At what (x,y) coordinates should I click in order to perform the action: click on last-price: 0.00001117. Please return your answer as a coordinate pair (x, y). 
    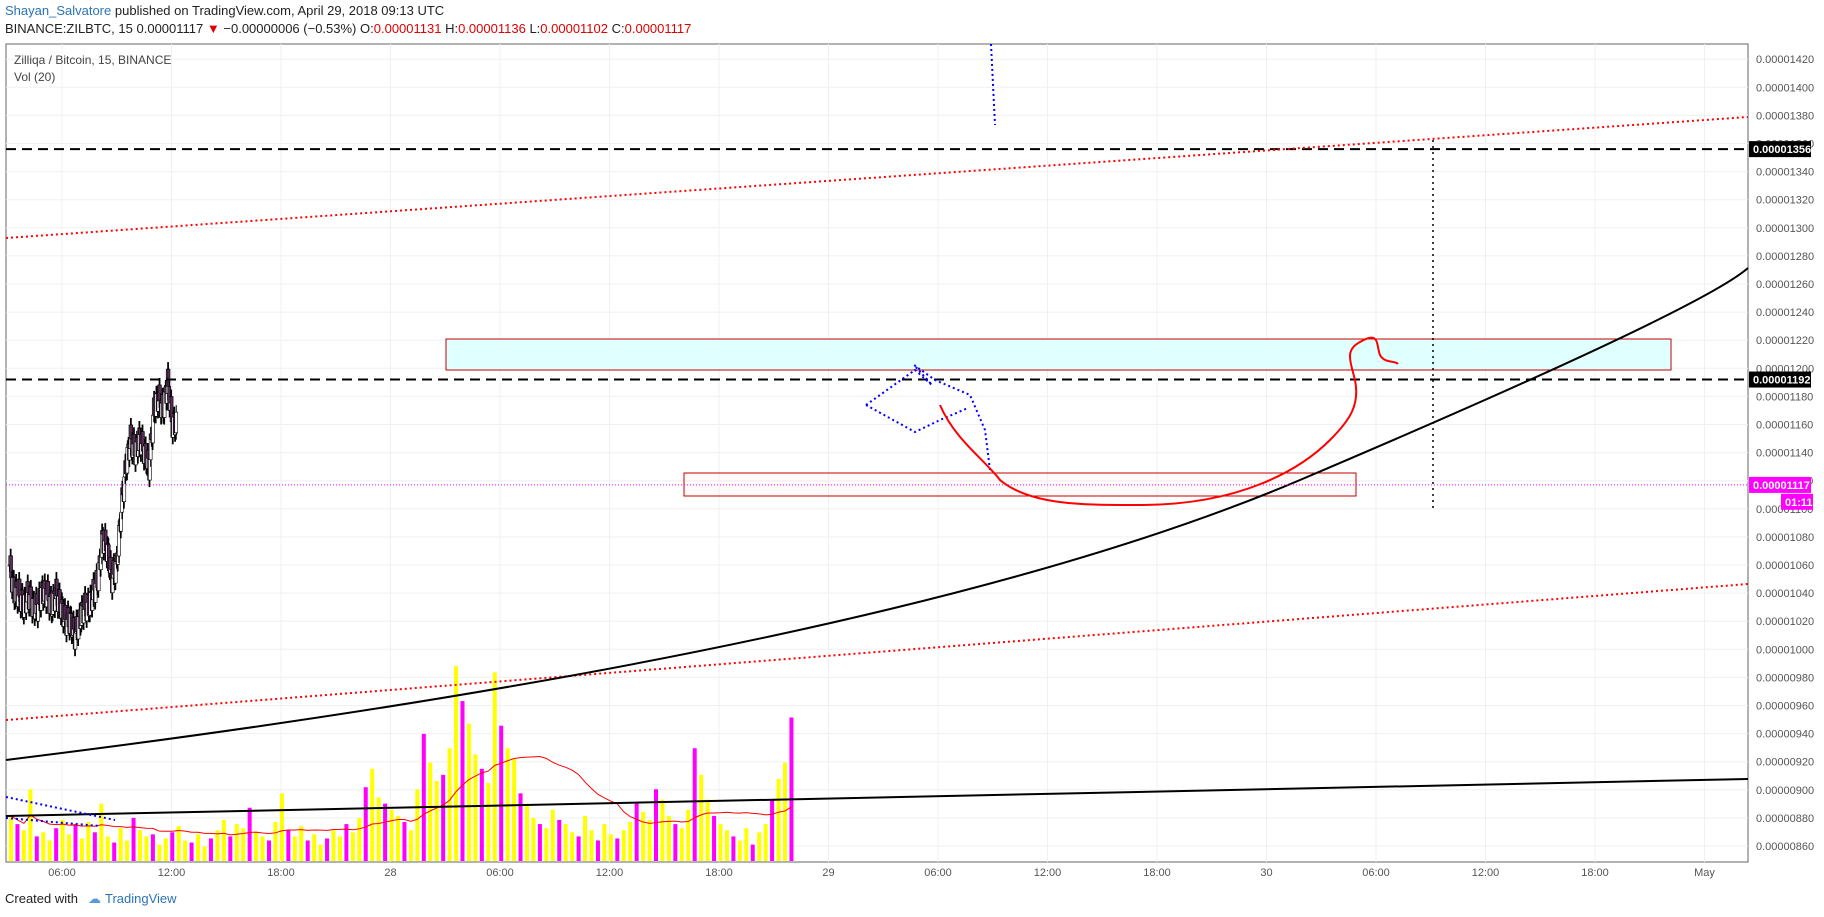
    Looking at the image, I should click on (170, 28).